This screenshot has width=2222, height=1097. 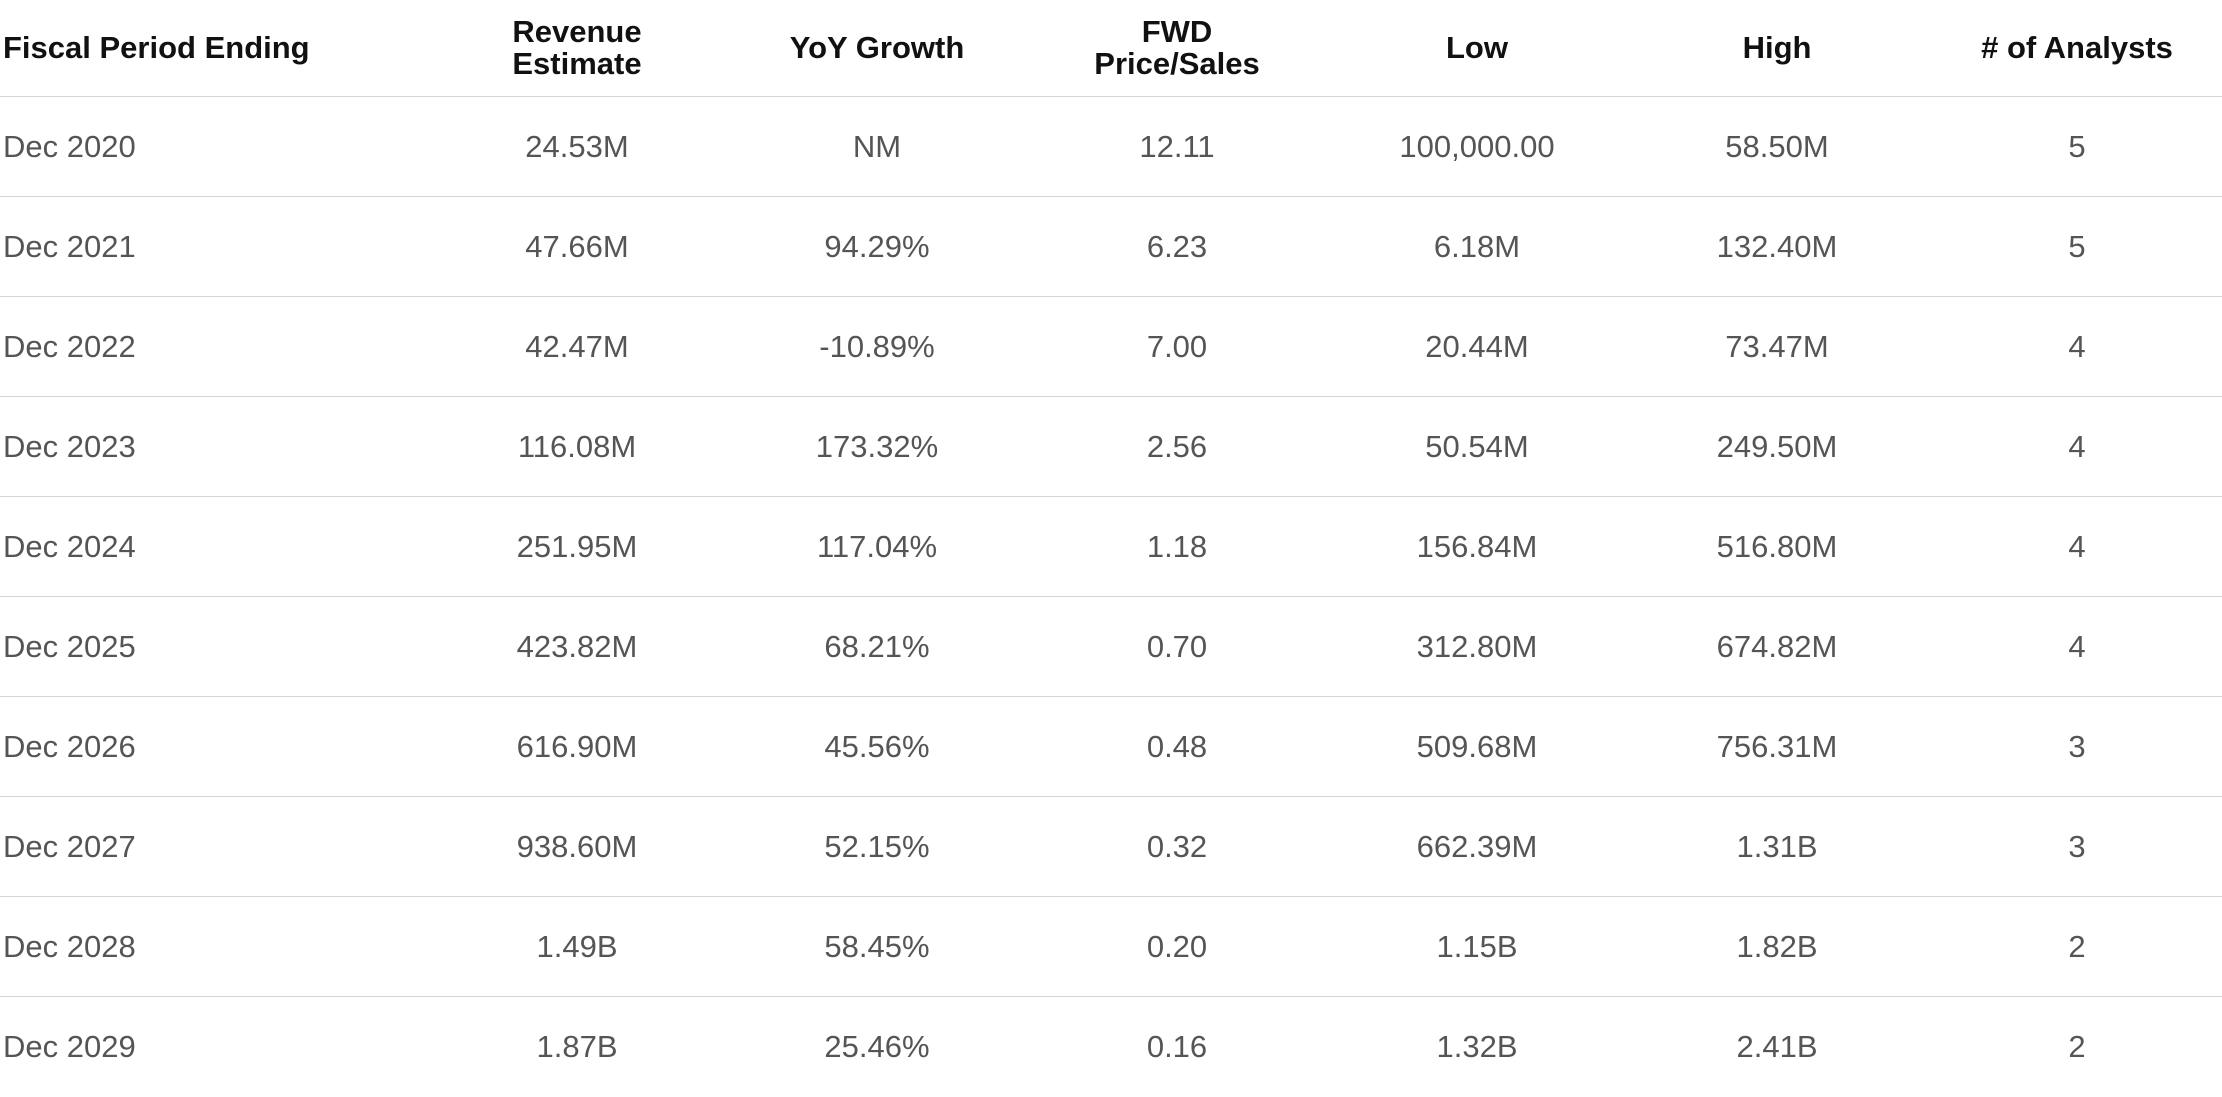 What do you see at coordinates (1477, 246) in the screenshot?
I see `cell-low: 6.18M` at bounding box center [1477, 246].